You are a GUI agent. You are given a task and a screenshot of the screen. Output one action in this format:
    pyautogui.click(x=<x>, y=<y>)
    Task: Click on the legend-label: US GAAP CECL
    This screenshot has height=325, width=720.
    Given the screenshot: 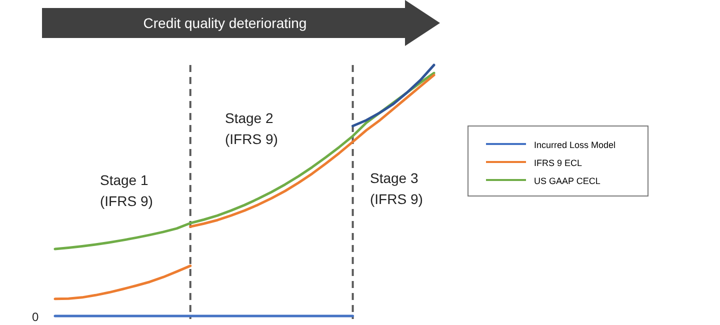 What is the action you would take?
    pyautogui.click(x=567, y=181)
    